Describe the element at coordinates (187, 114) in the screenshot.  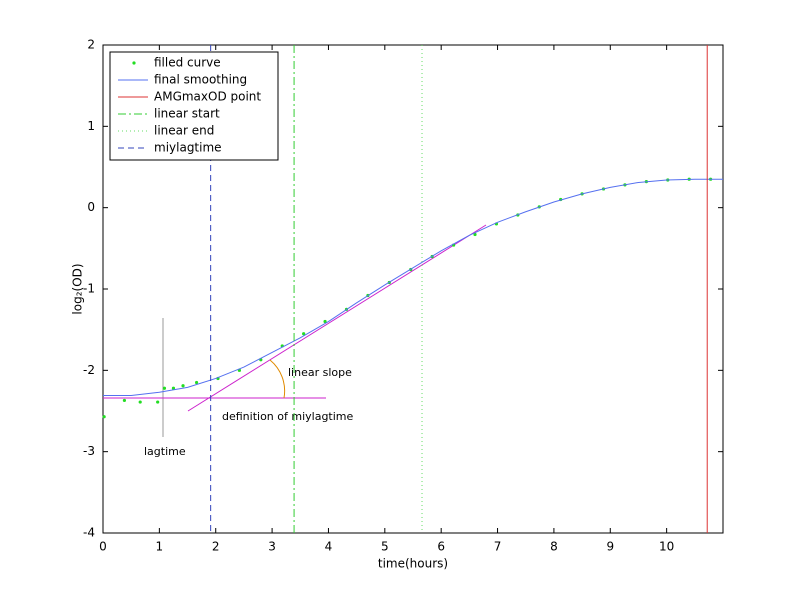
I see `legend-label: linear start` at that location.